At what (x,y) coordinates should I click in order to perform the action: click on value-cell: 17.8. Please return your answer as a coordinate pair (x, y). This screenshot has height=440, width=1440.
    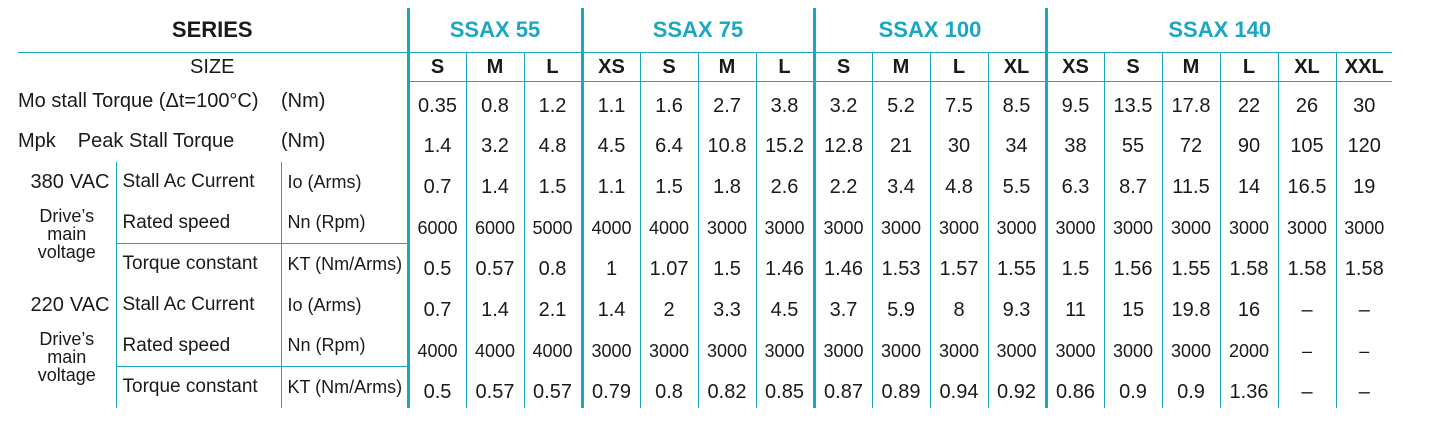
    Looking at the image, I should click on (1190, 101).